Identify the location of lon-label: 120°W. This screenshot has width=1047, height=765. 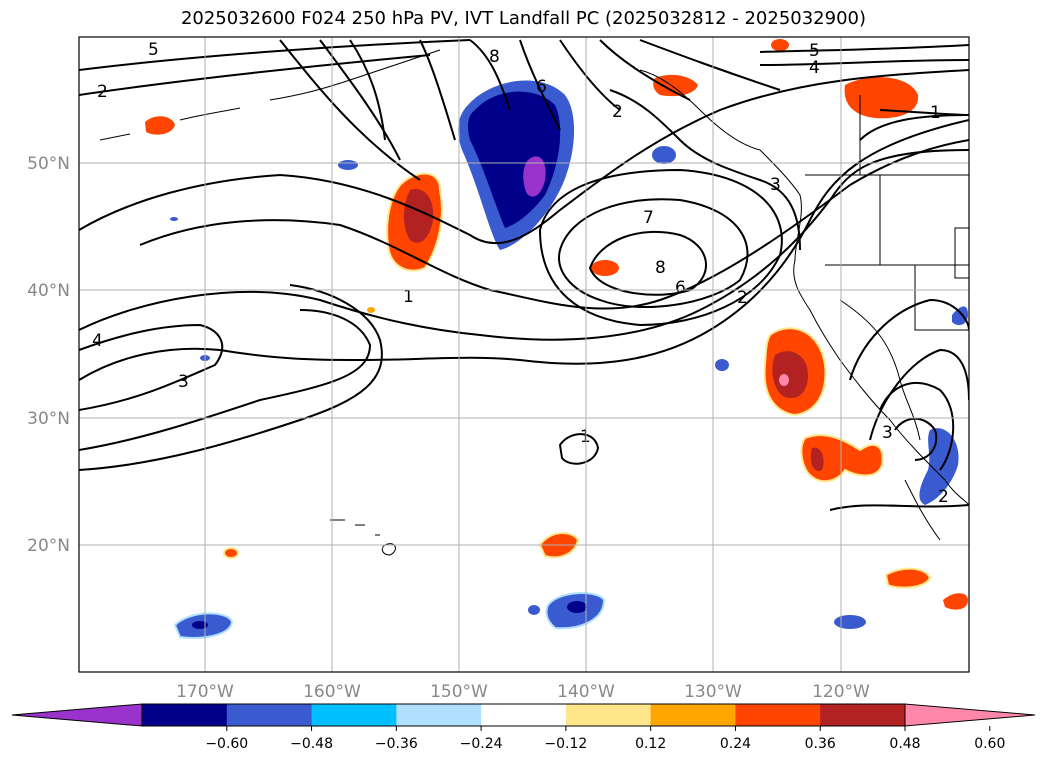
(841, 692).